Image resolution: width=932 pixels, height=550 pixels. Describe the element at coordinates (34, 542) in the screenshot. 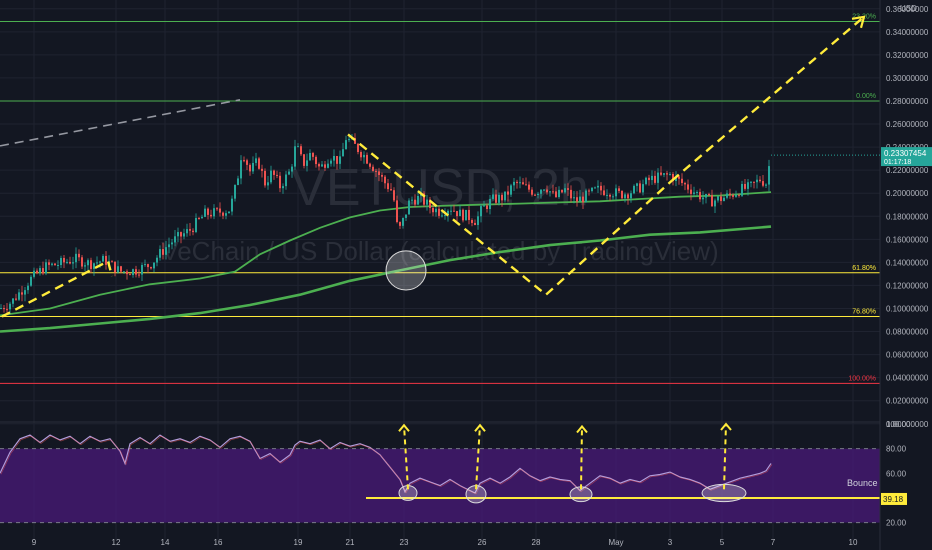

I see `time-tick-label: 9` at that location.